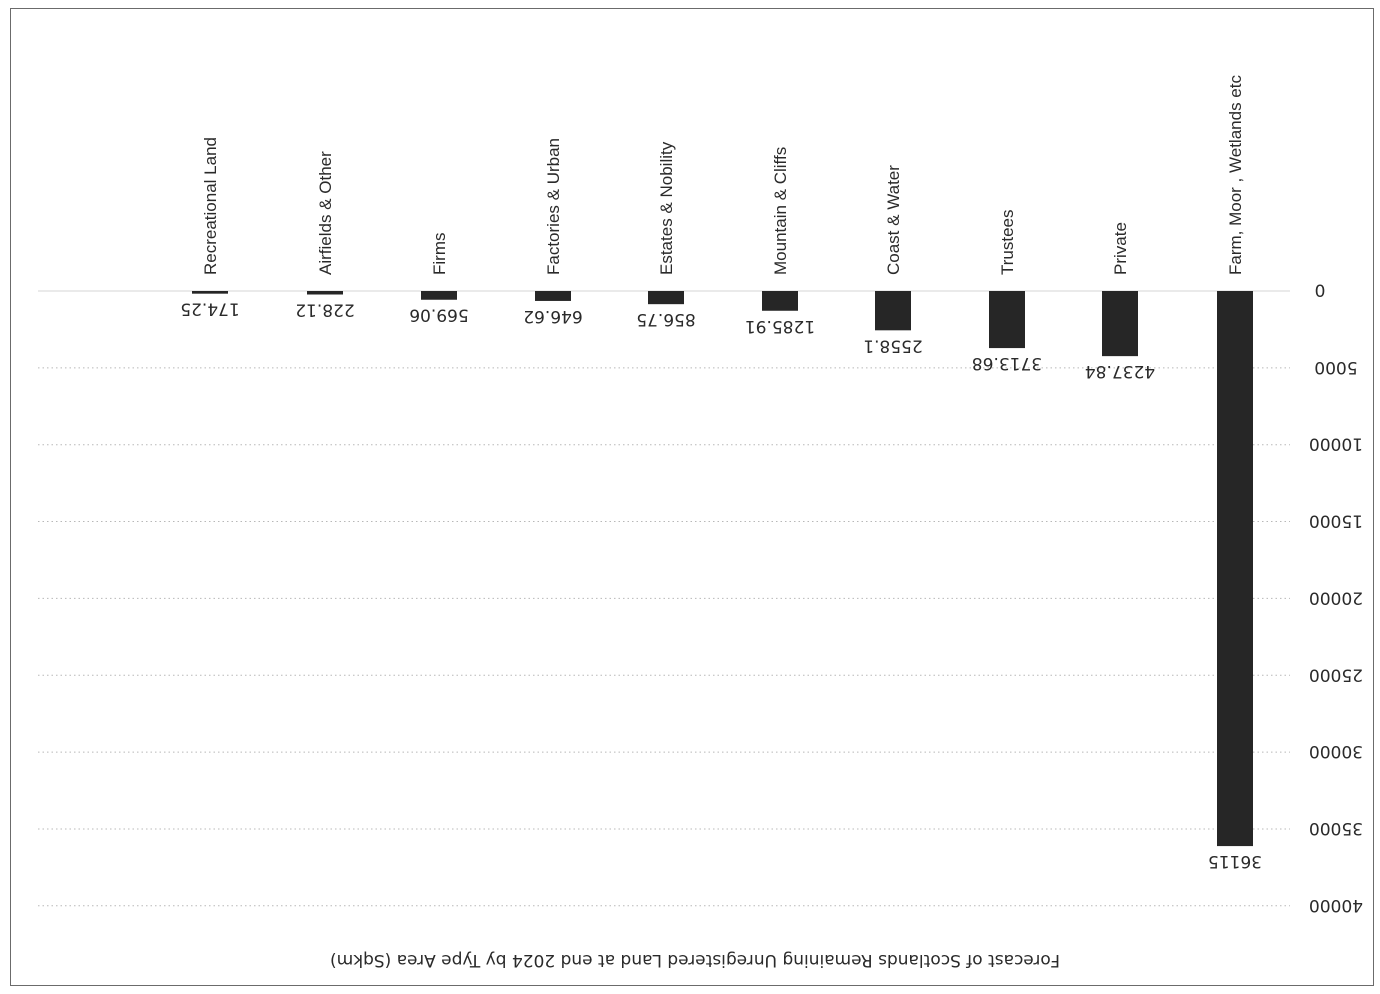 This screenshot has height=994, width=1380. I want to click on category-label: Firms, so click(439, 254).